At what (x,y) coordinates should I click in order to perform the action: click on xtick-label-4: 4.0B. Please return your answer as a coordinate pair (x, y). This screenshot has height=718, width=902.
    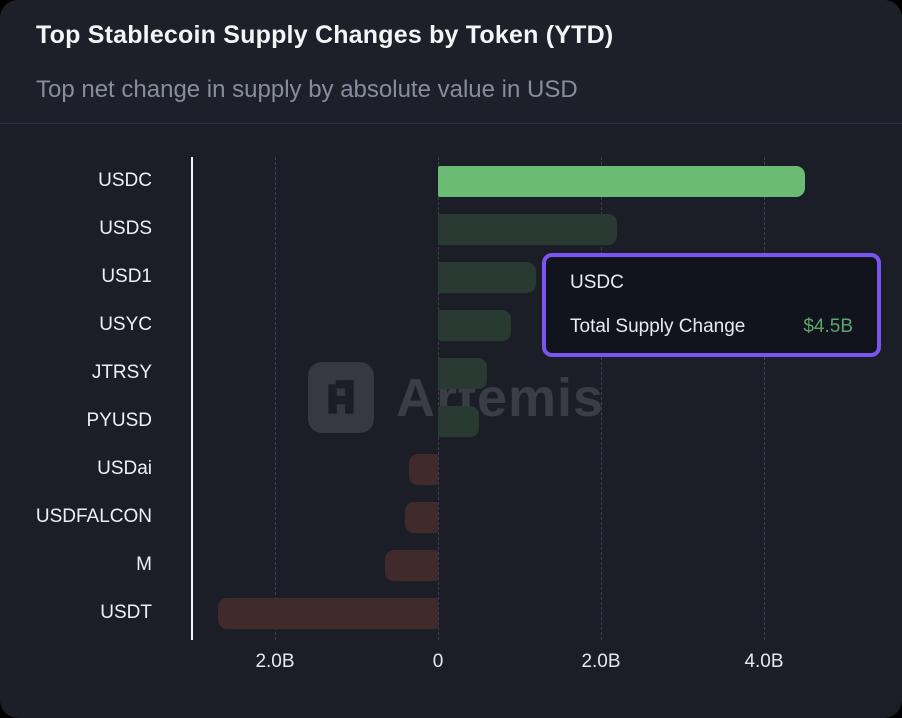
    Looking at the image, I should click on (764, 661).